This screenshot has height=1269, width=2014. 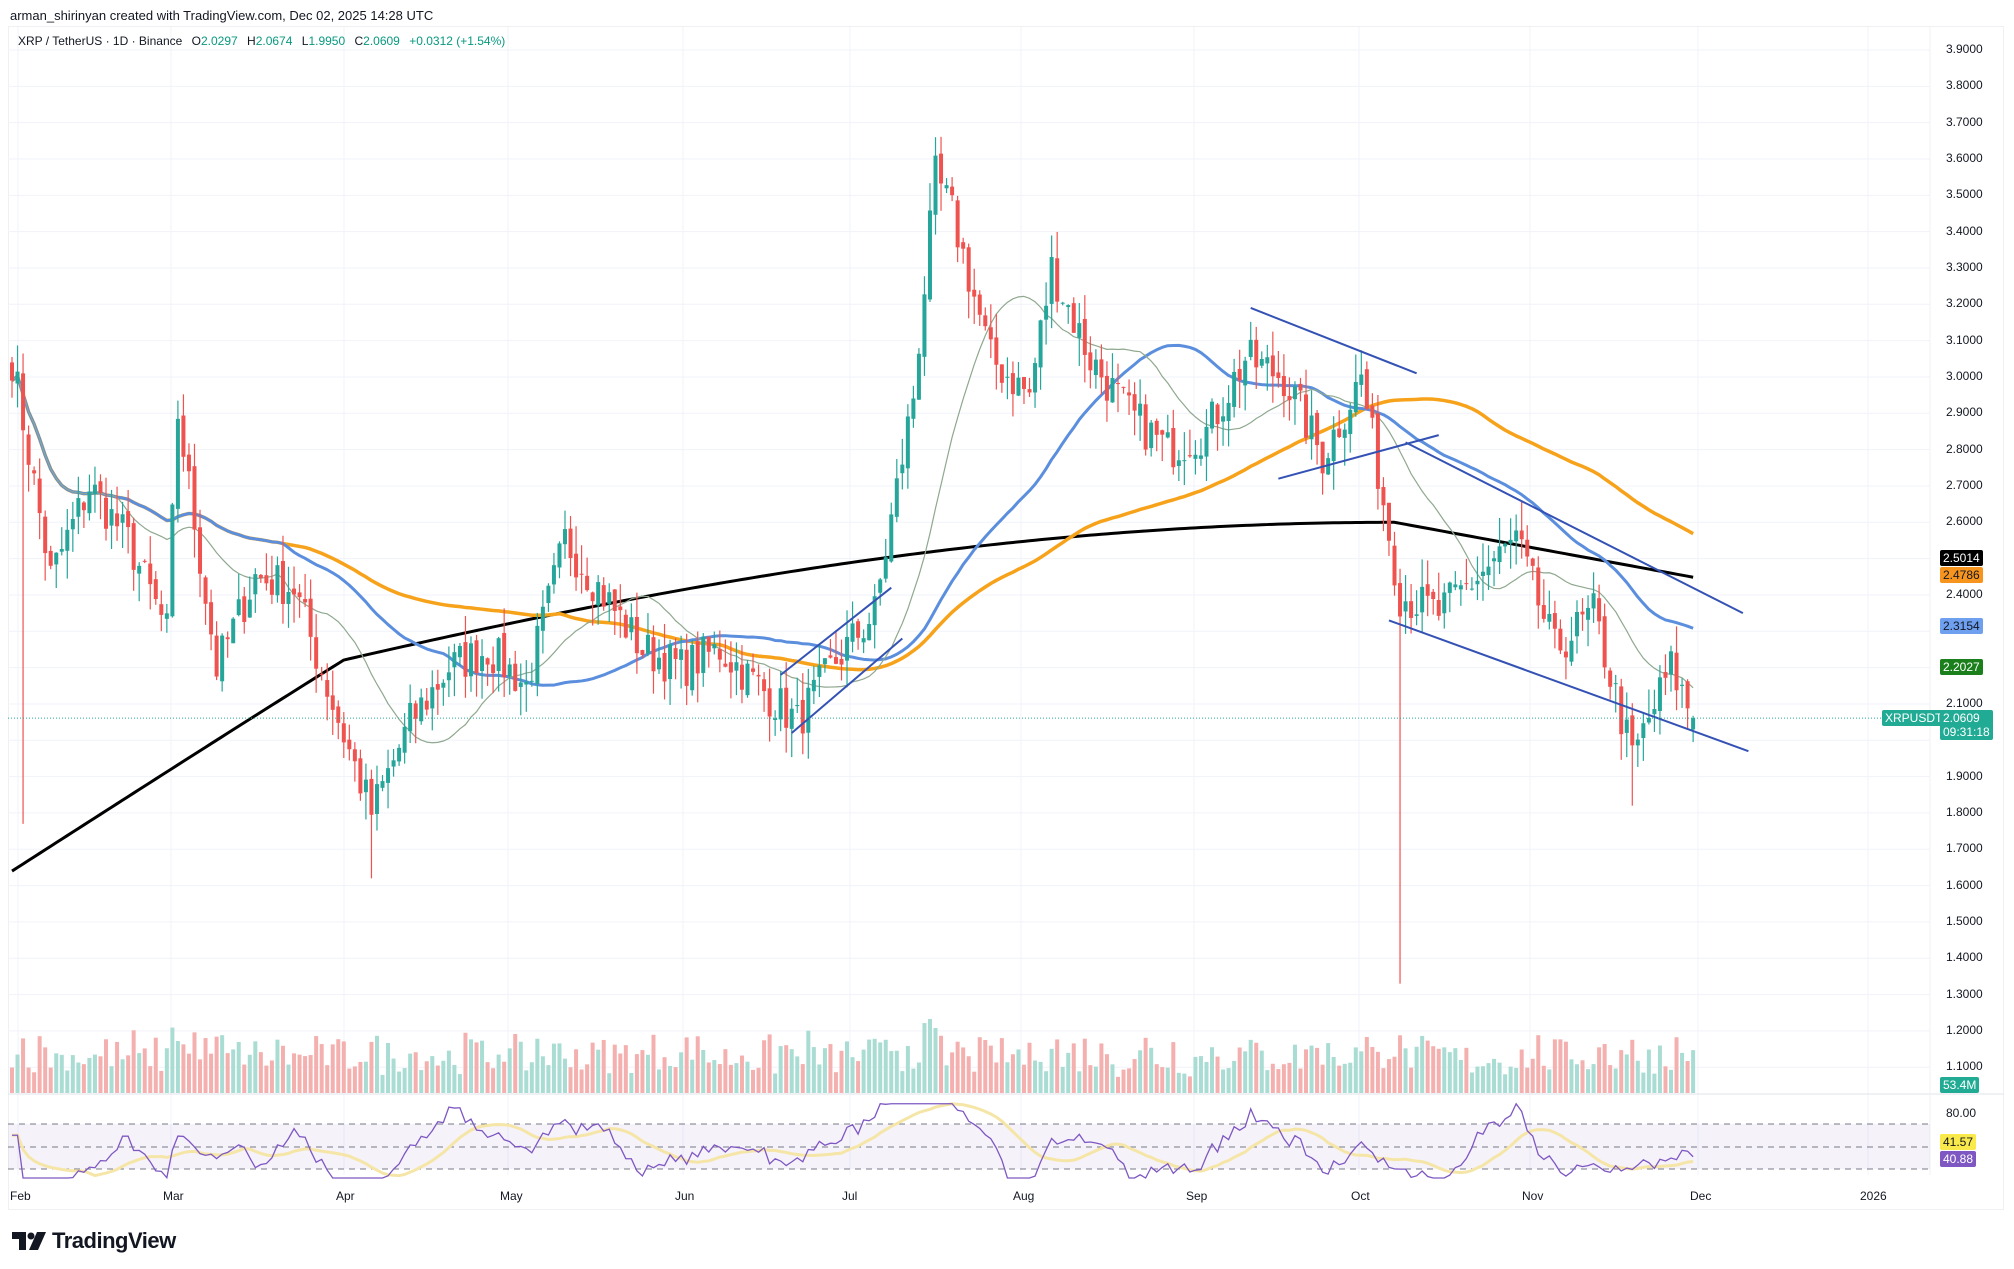 I want to click on price-axis-label: 3.8000, so click(x=1964, y=85).